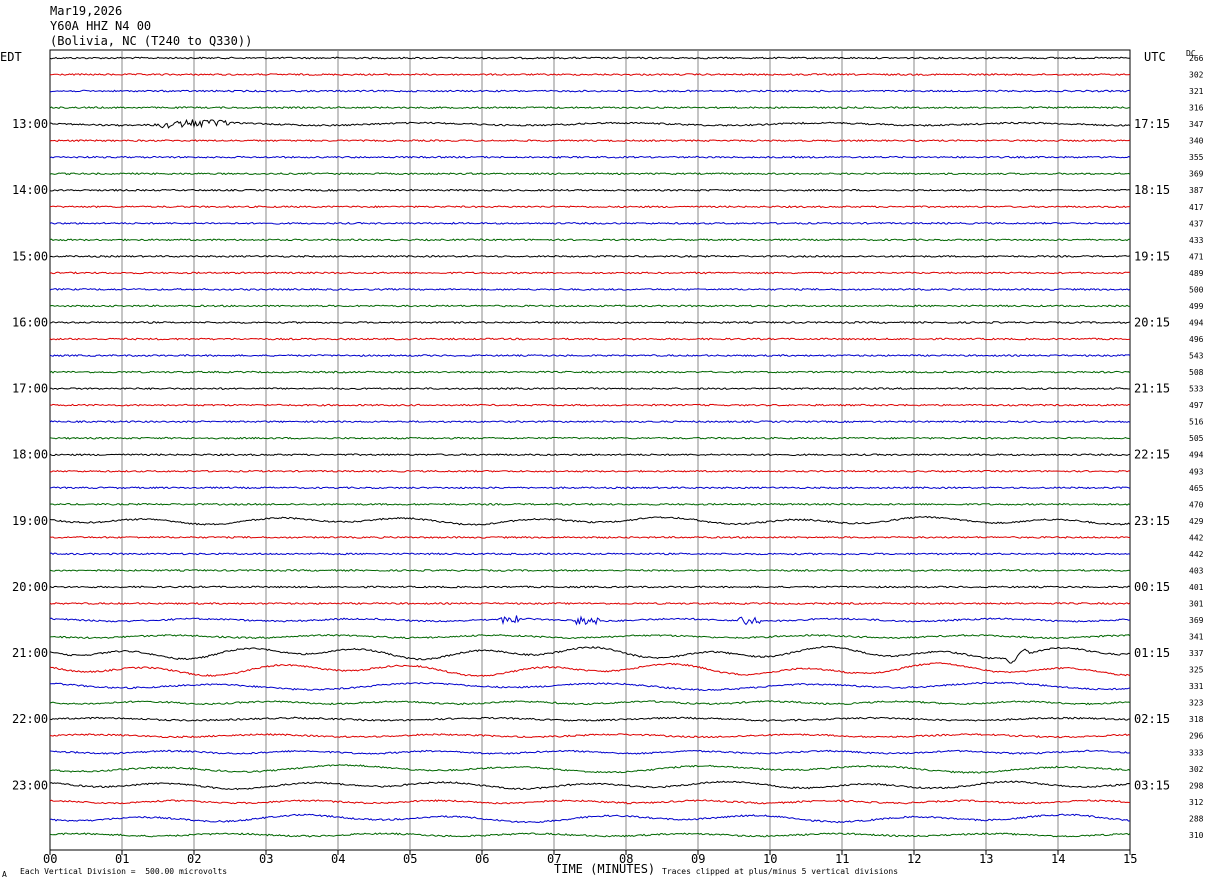 The image size is (1210, 886). What do you see at coordinates (1152, 124) in the screenshot?
I see `right-hour-label: 17:15` at bounding box center [1152, 124].